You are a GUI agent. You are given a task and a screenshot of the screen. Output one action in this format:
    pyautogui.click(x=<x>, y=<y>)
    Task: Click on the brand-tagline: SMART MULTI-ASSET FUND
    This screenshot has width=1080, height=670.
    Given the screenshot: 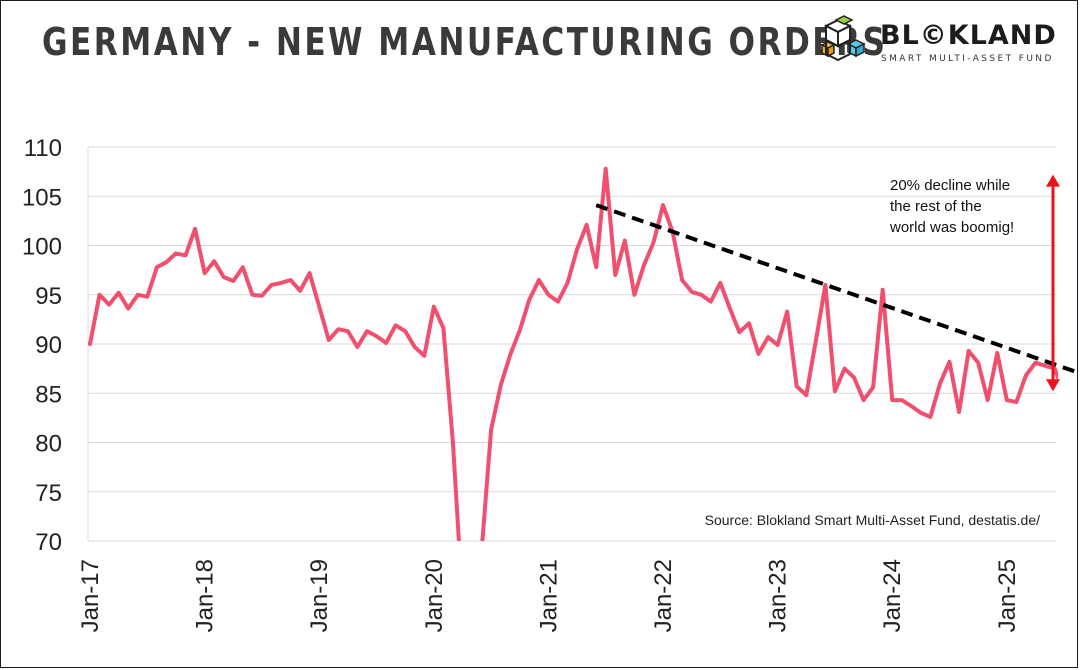 What is the action you would take?
    pyautogui.click(x=967, y=59)
    